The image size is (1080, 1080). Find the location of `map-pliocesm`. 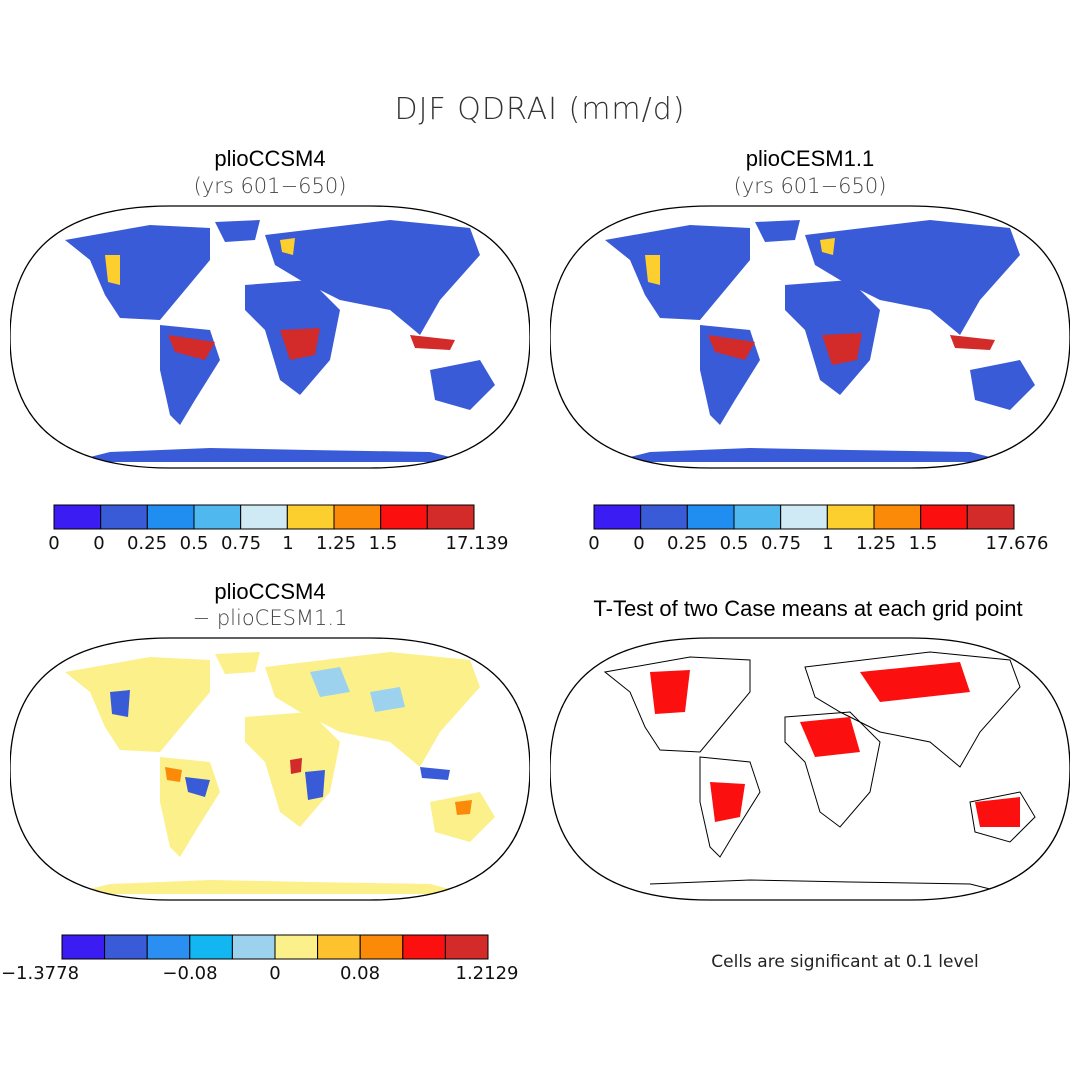

map-pliocesm is located at coordinates (810, 337).